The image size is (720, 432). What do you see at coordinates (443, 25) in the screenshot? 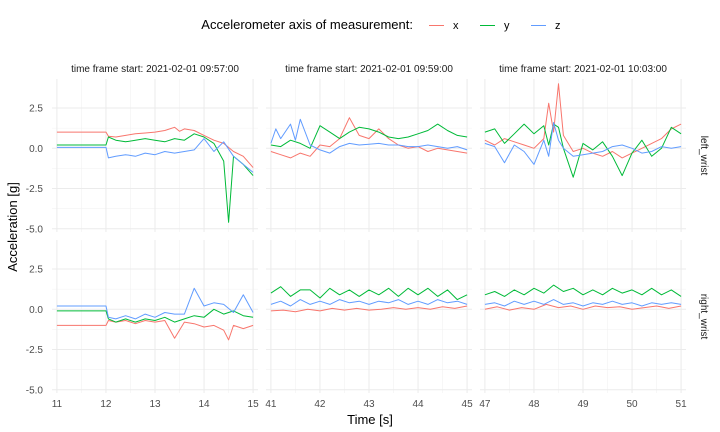
I see `legend-item-x: x` at bounding box center [443, 25].